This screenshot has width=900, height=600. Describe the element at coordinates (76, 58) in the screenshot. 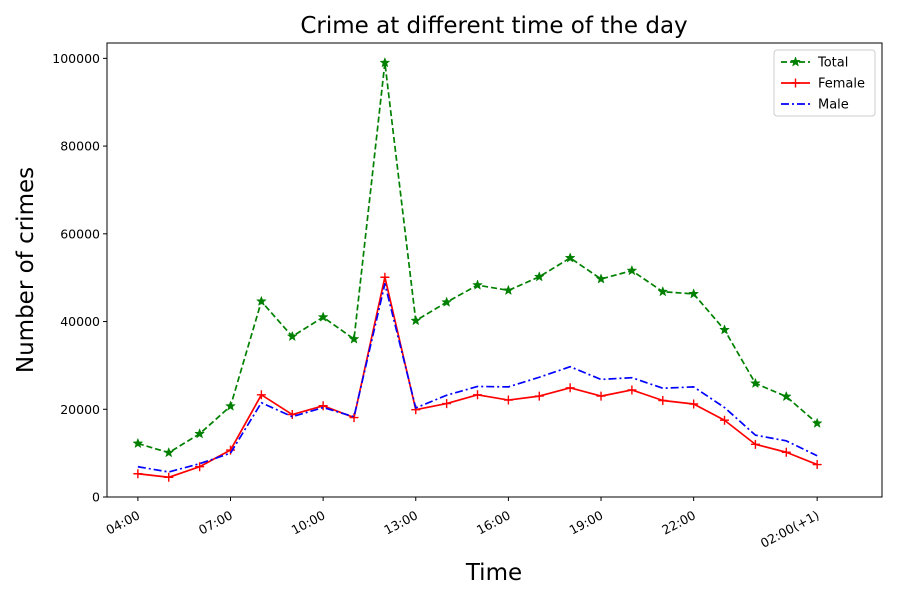

I see `y-tick-label: 100000` at that location.